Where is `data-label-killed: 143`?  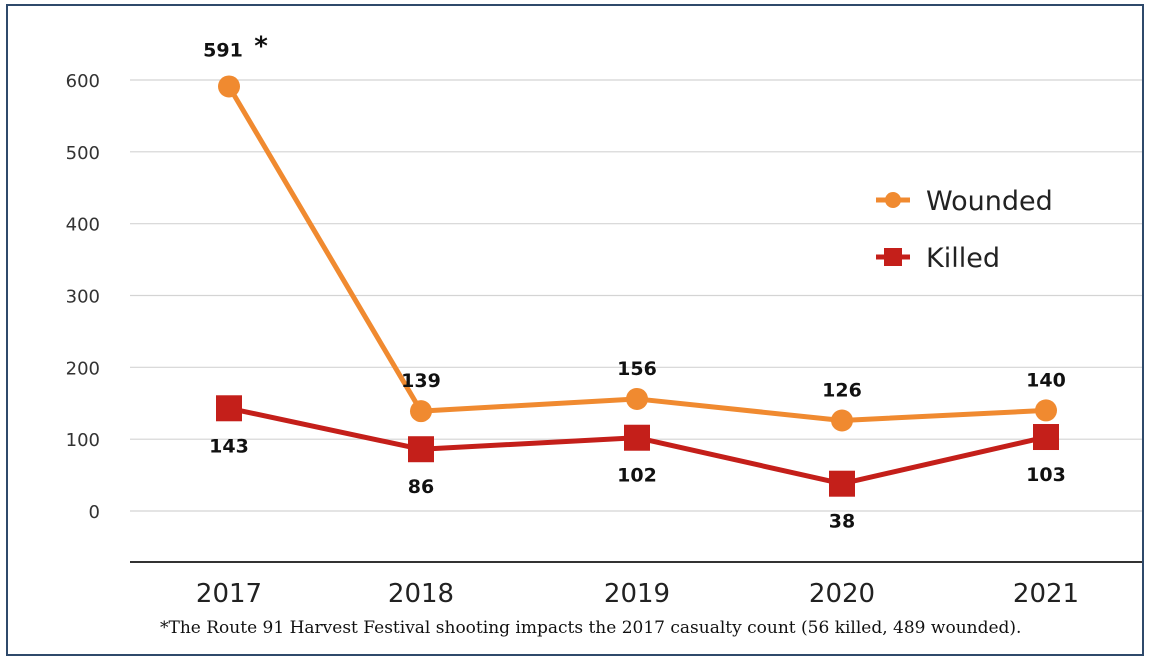
data-label-killed: 143 is located at coordinates (229, 446).